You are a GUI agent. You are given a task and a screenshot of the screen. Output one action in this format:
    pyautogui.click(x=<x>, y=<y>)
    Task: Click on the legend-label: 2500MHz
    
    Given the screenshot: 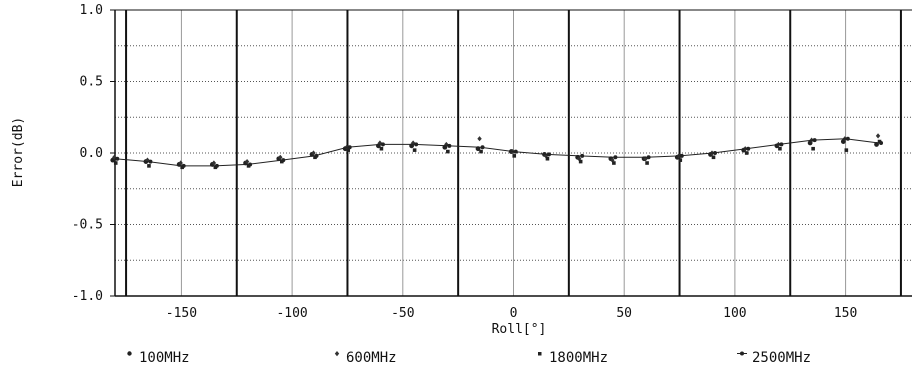 What is the action you would take?
    pyautogui.click(x=781, y=358)
    